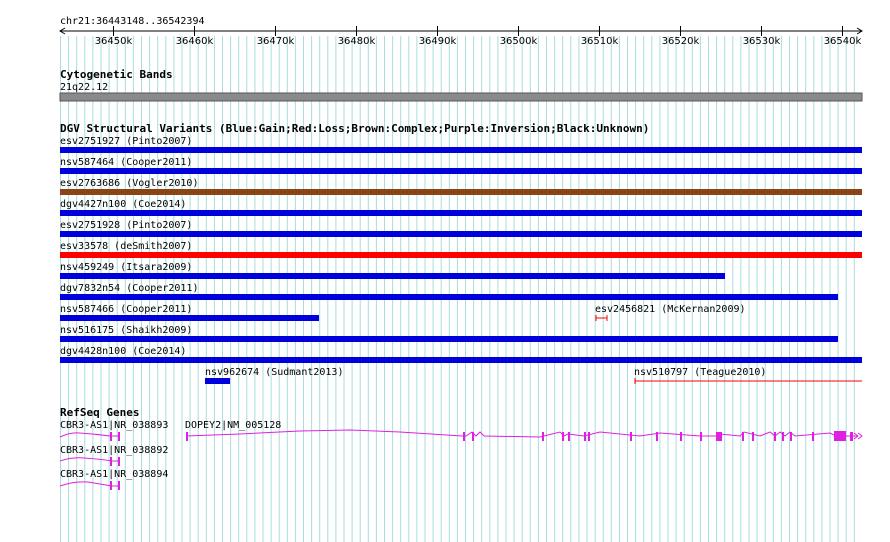 This screenshot has height=542, width=890. What do you see at coordinates (126, 162) in the screenshot?
I see `variant-label: nsv587464 (Cooper2011)` at bounding box center [126, 162].